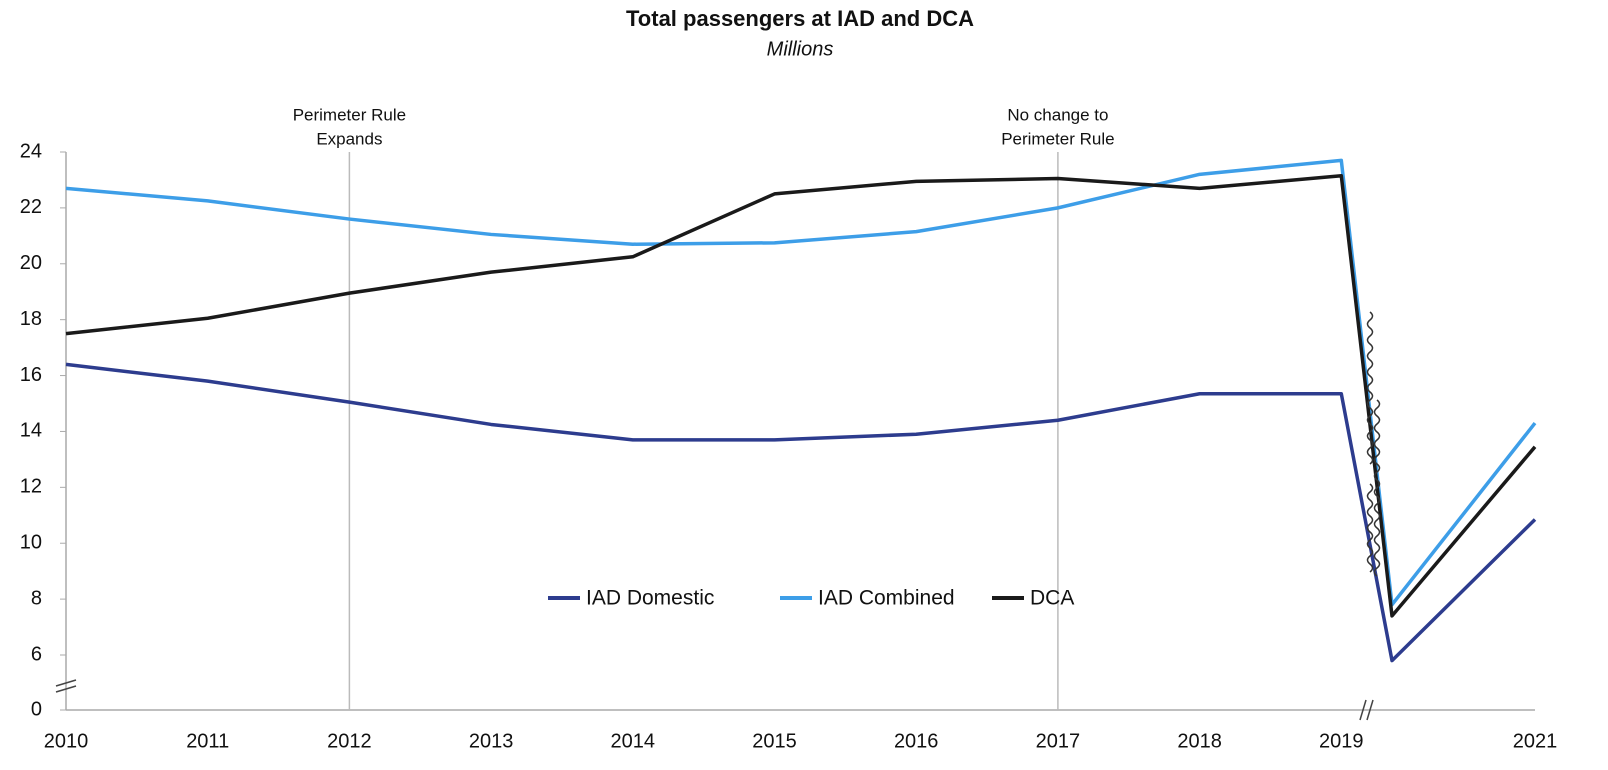 This screenshot has height=770, width=1608. Describe the element at coordinates (31, 543) in the screenshot. I see `y-tick-label: 10` at that location.